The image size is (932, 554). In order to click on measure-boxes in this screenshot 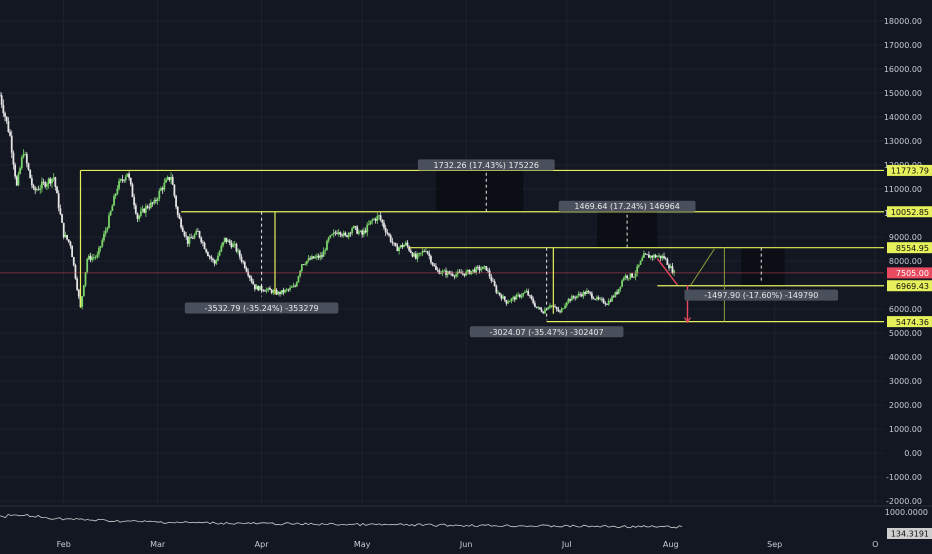, I will do `click(610, 228)`.